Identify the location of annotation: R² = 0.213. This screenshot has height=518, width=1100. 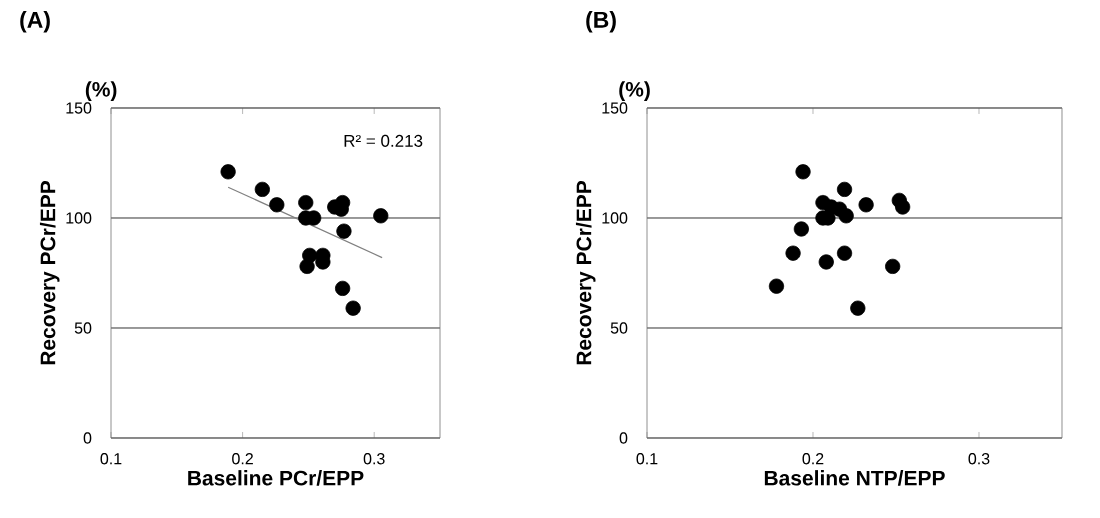
(383, 140).